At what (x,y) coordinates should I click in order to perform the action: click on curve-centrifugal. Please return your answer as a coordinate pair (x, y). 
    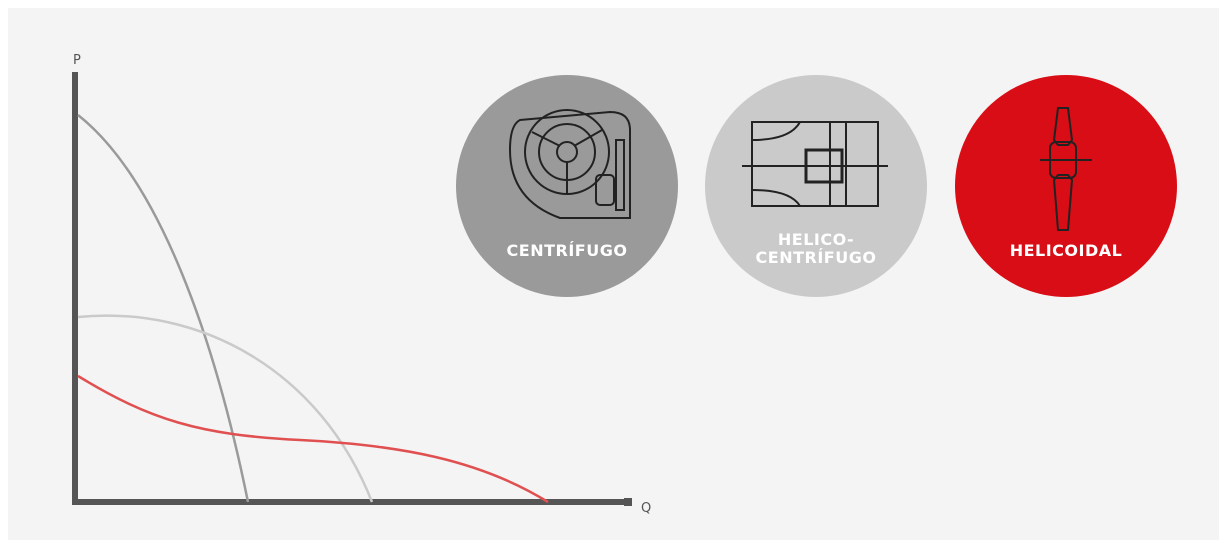
    Looking at the image, I should click on (163, 308).